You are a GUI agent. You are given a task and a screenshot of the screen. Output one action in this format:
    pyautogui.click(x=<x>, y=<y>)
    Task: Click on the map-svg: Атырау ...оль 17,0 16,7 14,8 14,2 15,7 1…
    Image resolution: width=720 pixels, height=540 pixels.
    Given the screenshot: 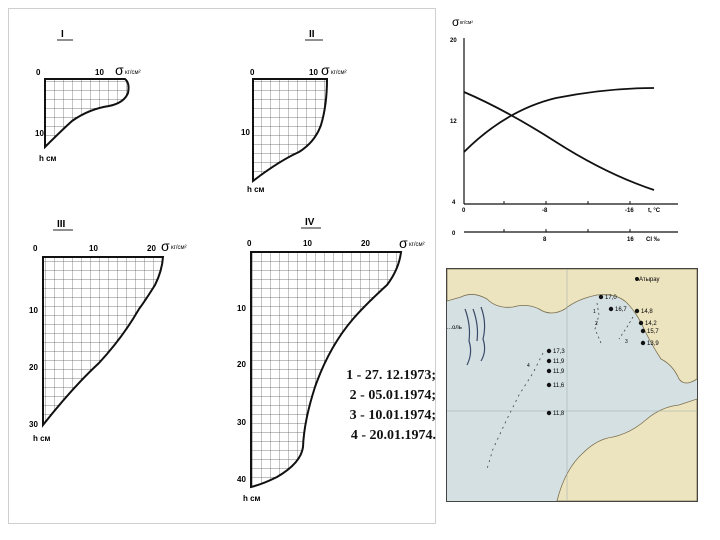 What is the action you would take?
    pyautogui.click(x=572, y=385)
    